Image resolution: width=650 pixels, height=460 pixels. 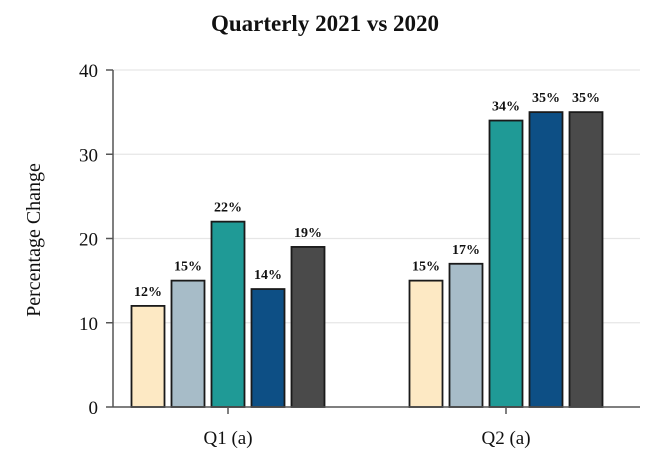 I want to click on y-tick-label: 0, so click(x=94, y=408).